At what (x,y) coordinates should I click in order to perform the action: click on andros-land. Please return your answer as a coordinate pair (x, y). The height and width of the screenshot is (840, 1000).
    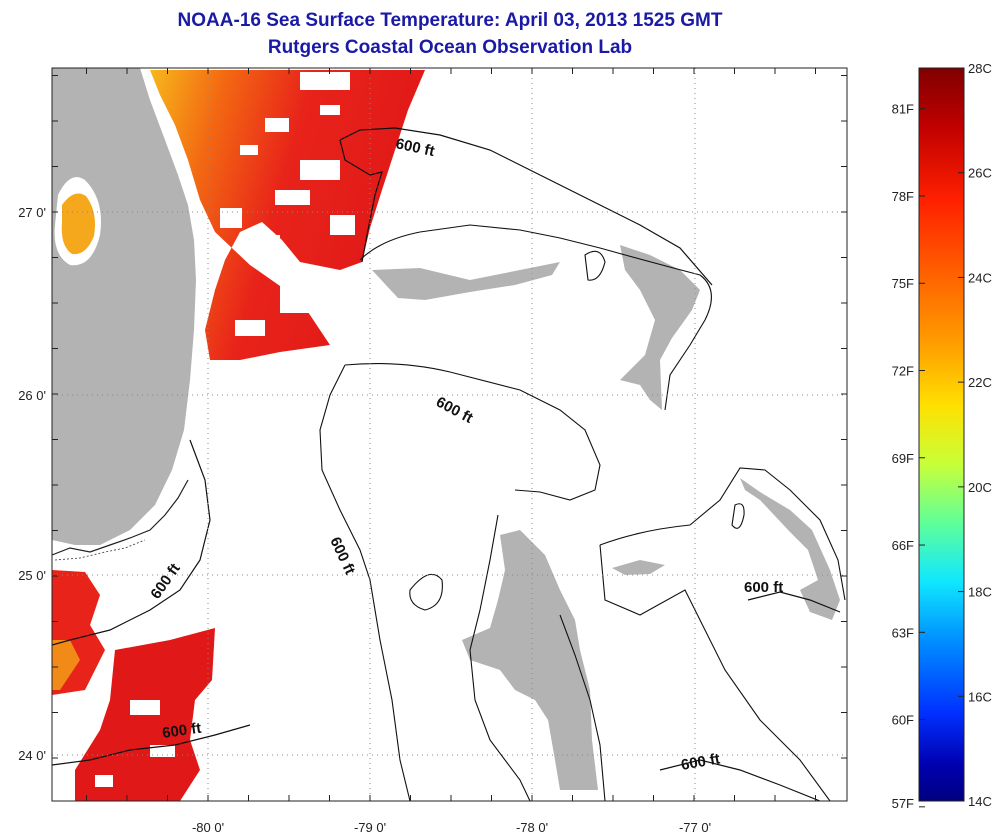
    Looking at the image, I should click on (530, 660).